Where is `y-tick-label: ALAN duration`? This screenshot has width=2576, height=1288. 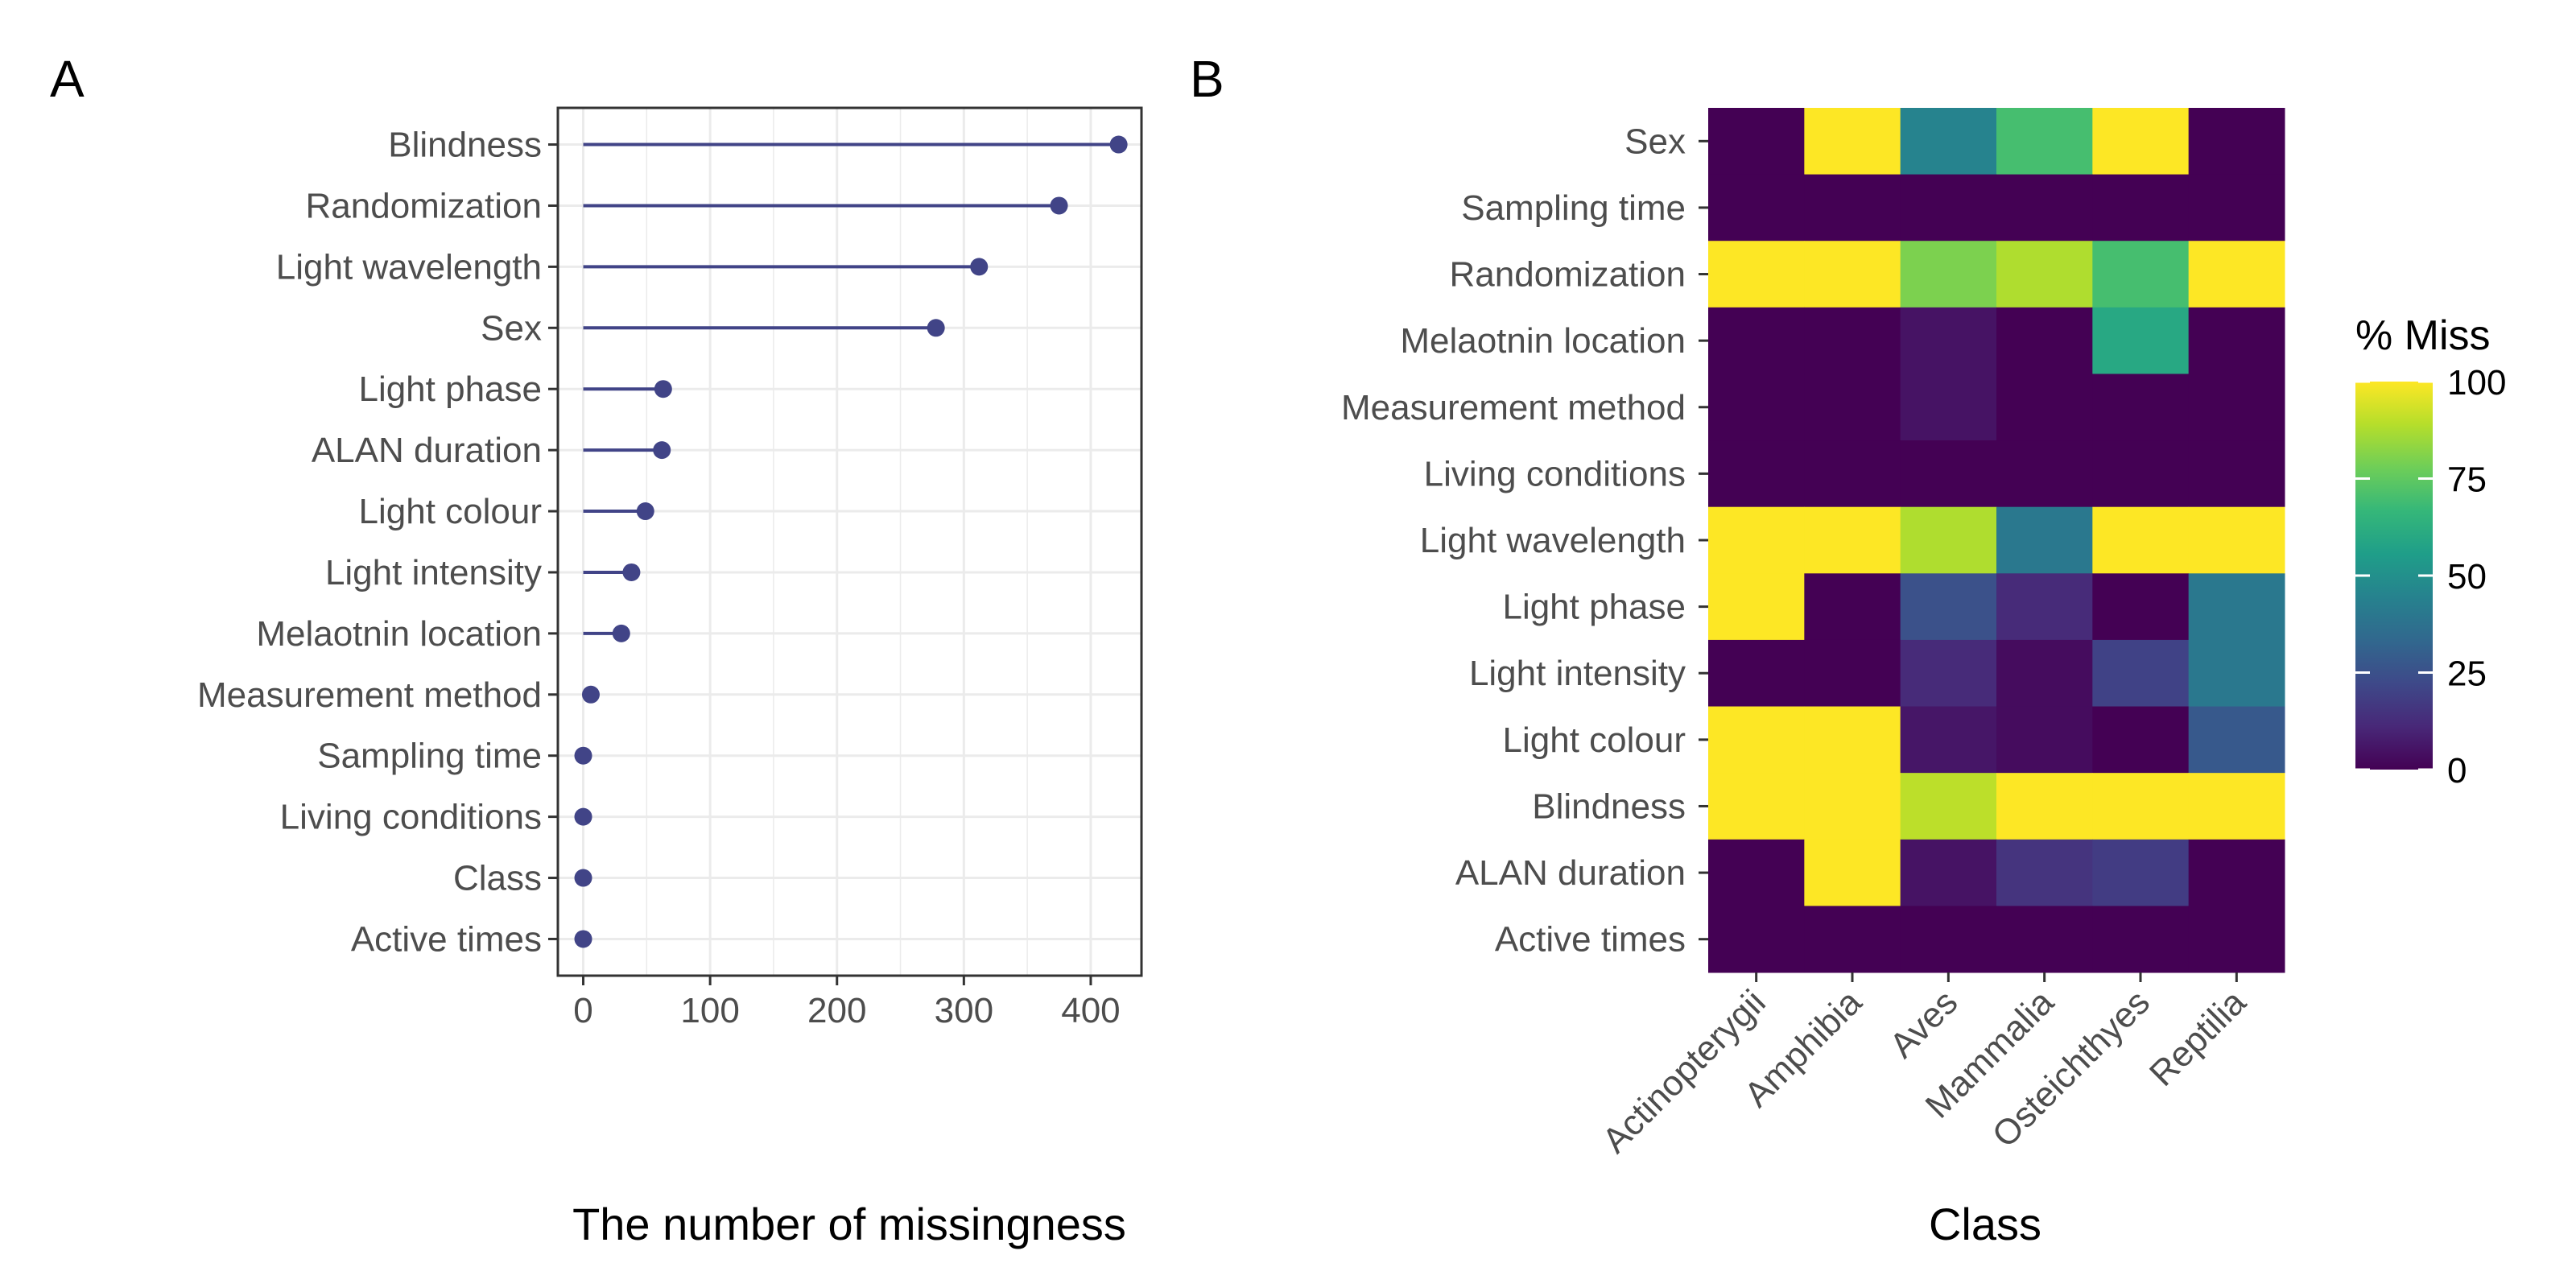 y-tick-label: ALAN duration is located at coordinates (427, 450).